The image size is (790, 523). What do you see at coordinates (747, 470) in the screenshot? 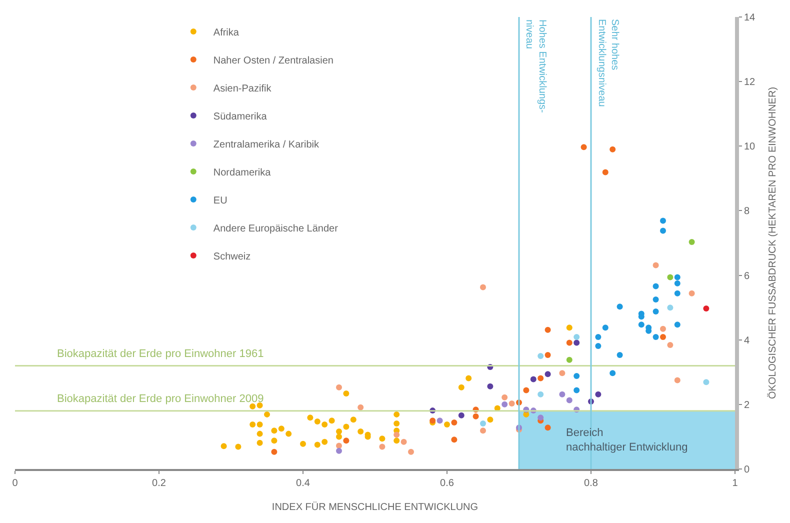
I see `y-tick-label: 0` at bounding box center [747, 470].